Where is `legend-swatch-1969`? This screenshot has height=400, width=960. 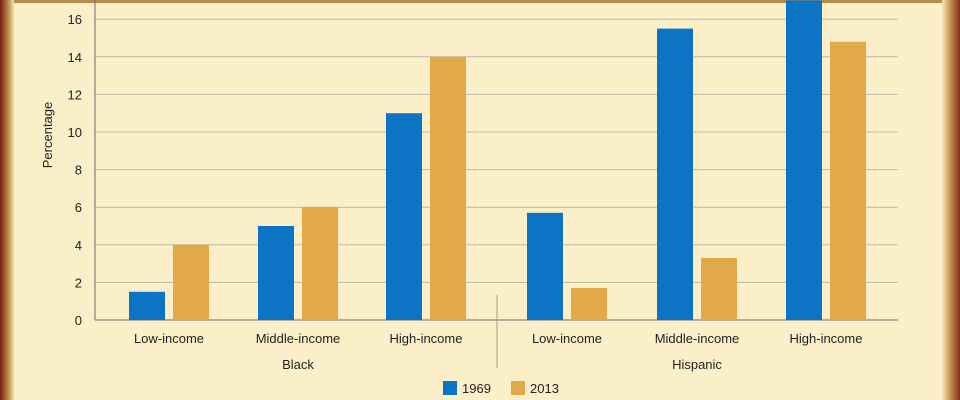 legend-swatch-1969 is located at coordinates (450, 388).